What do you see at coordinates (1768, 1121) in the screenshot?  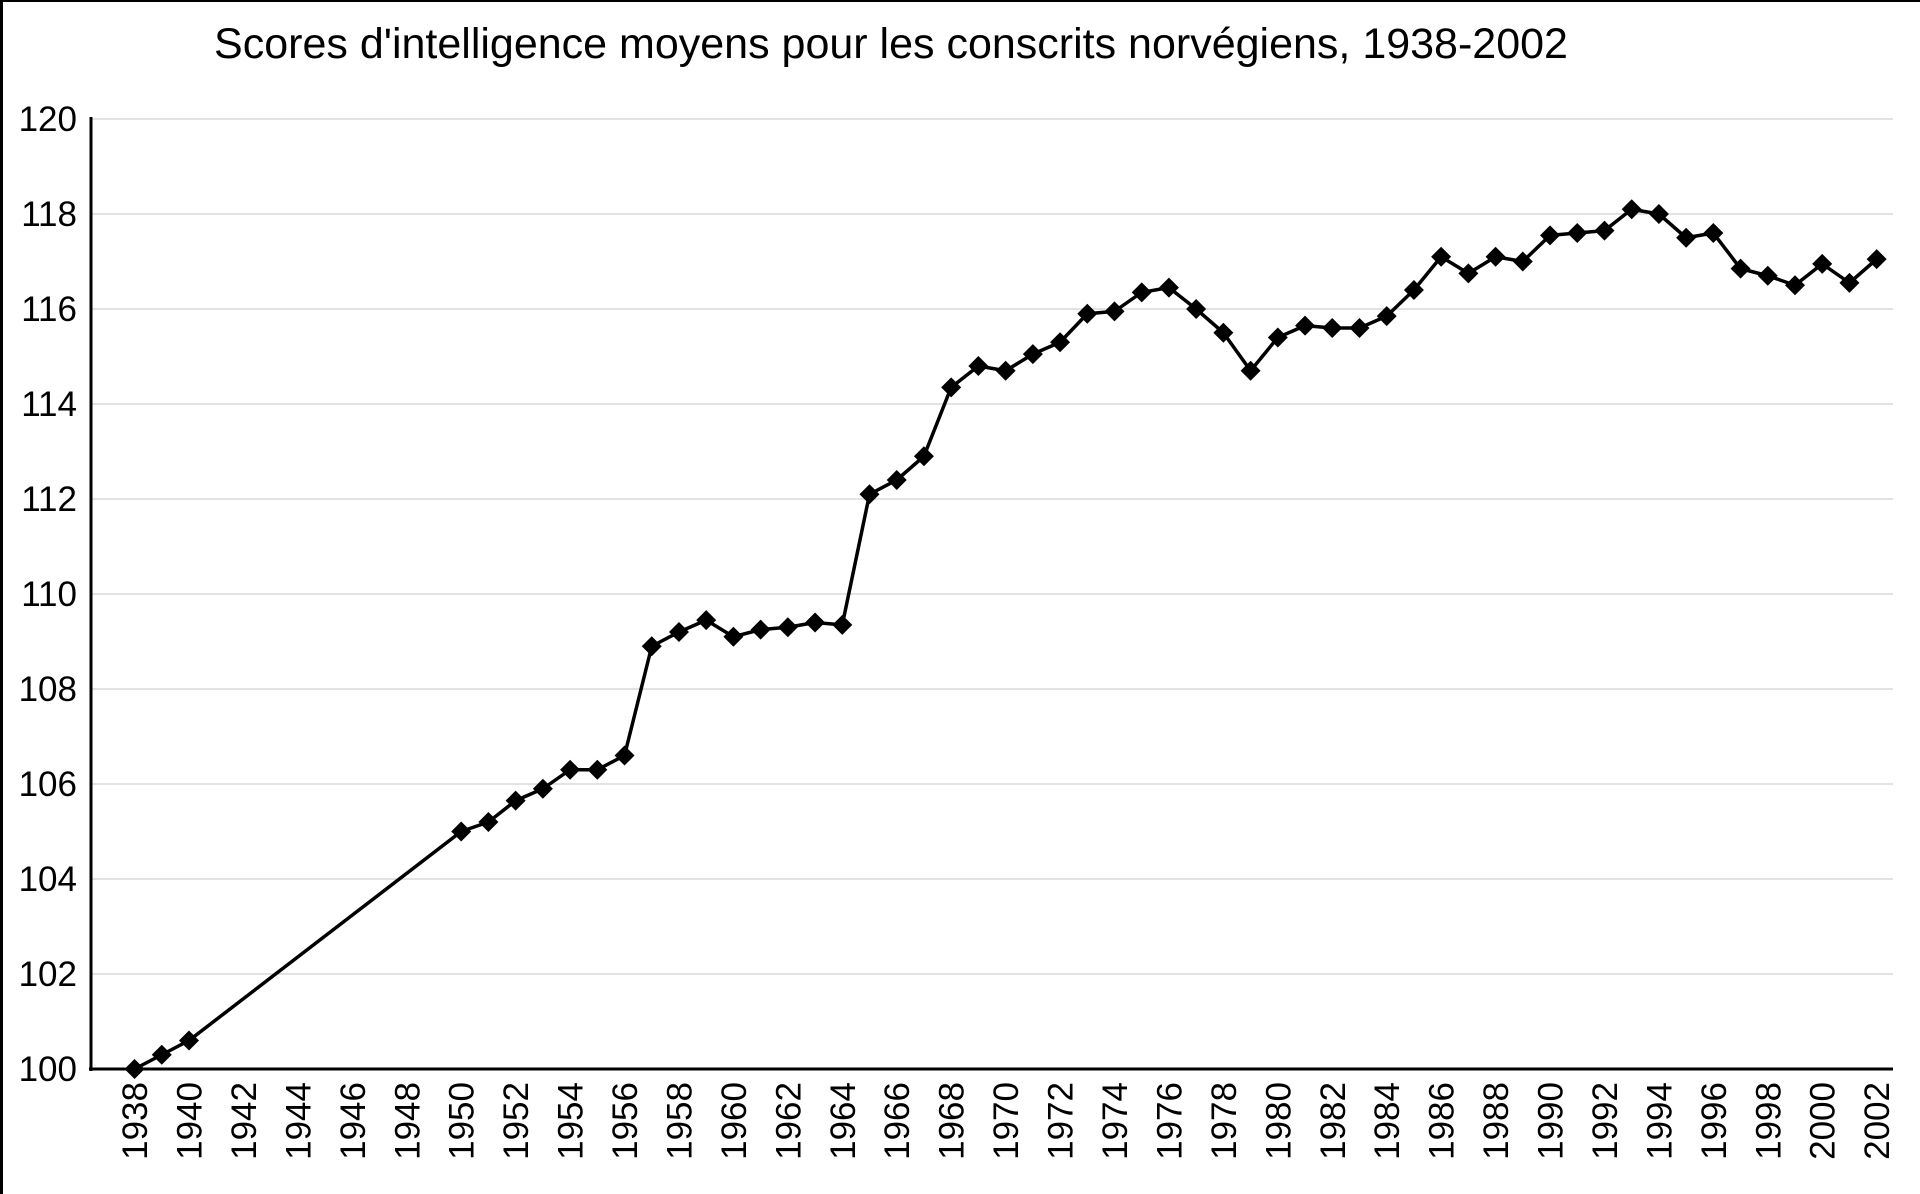 I see `x-tick-label: 1998` at bounding box center [1768, 1121].